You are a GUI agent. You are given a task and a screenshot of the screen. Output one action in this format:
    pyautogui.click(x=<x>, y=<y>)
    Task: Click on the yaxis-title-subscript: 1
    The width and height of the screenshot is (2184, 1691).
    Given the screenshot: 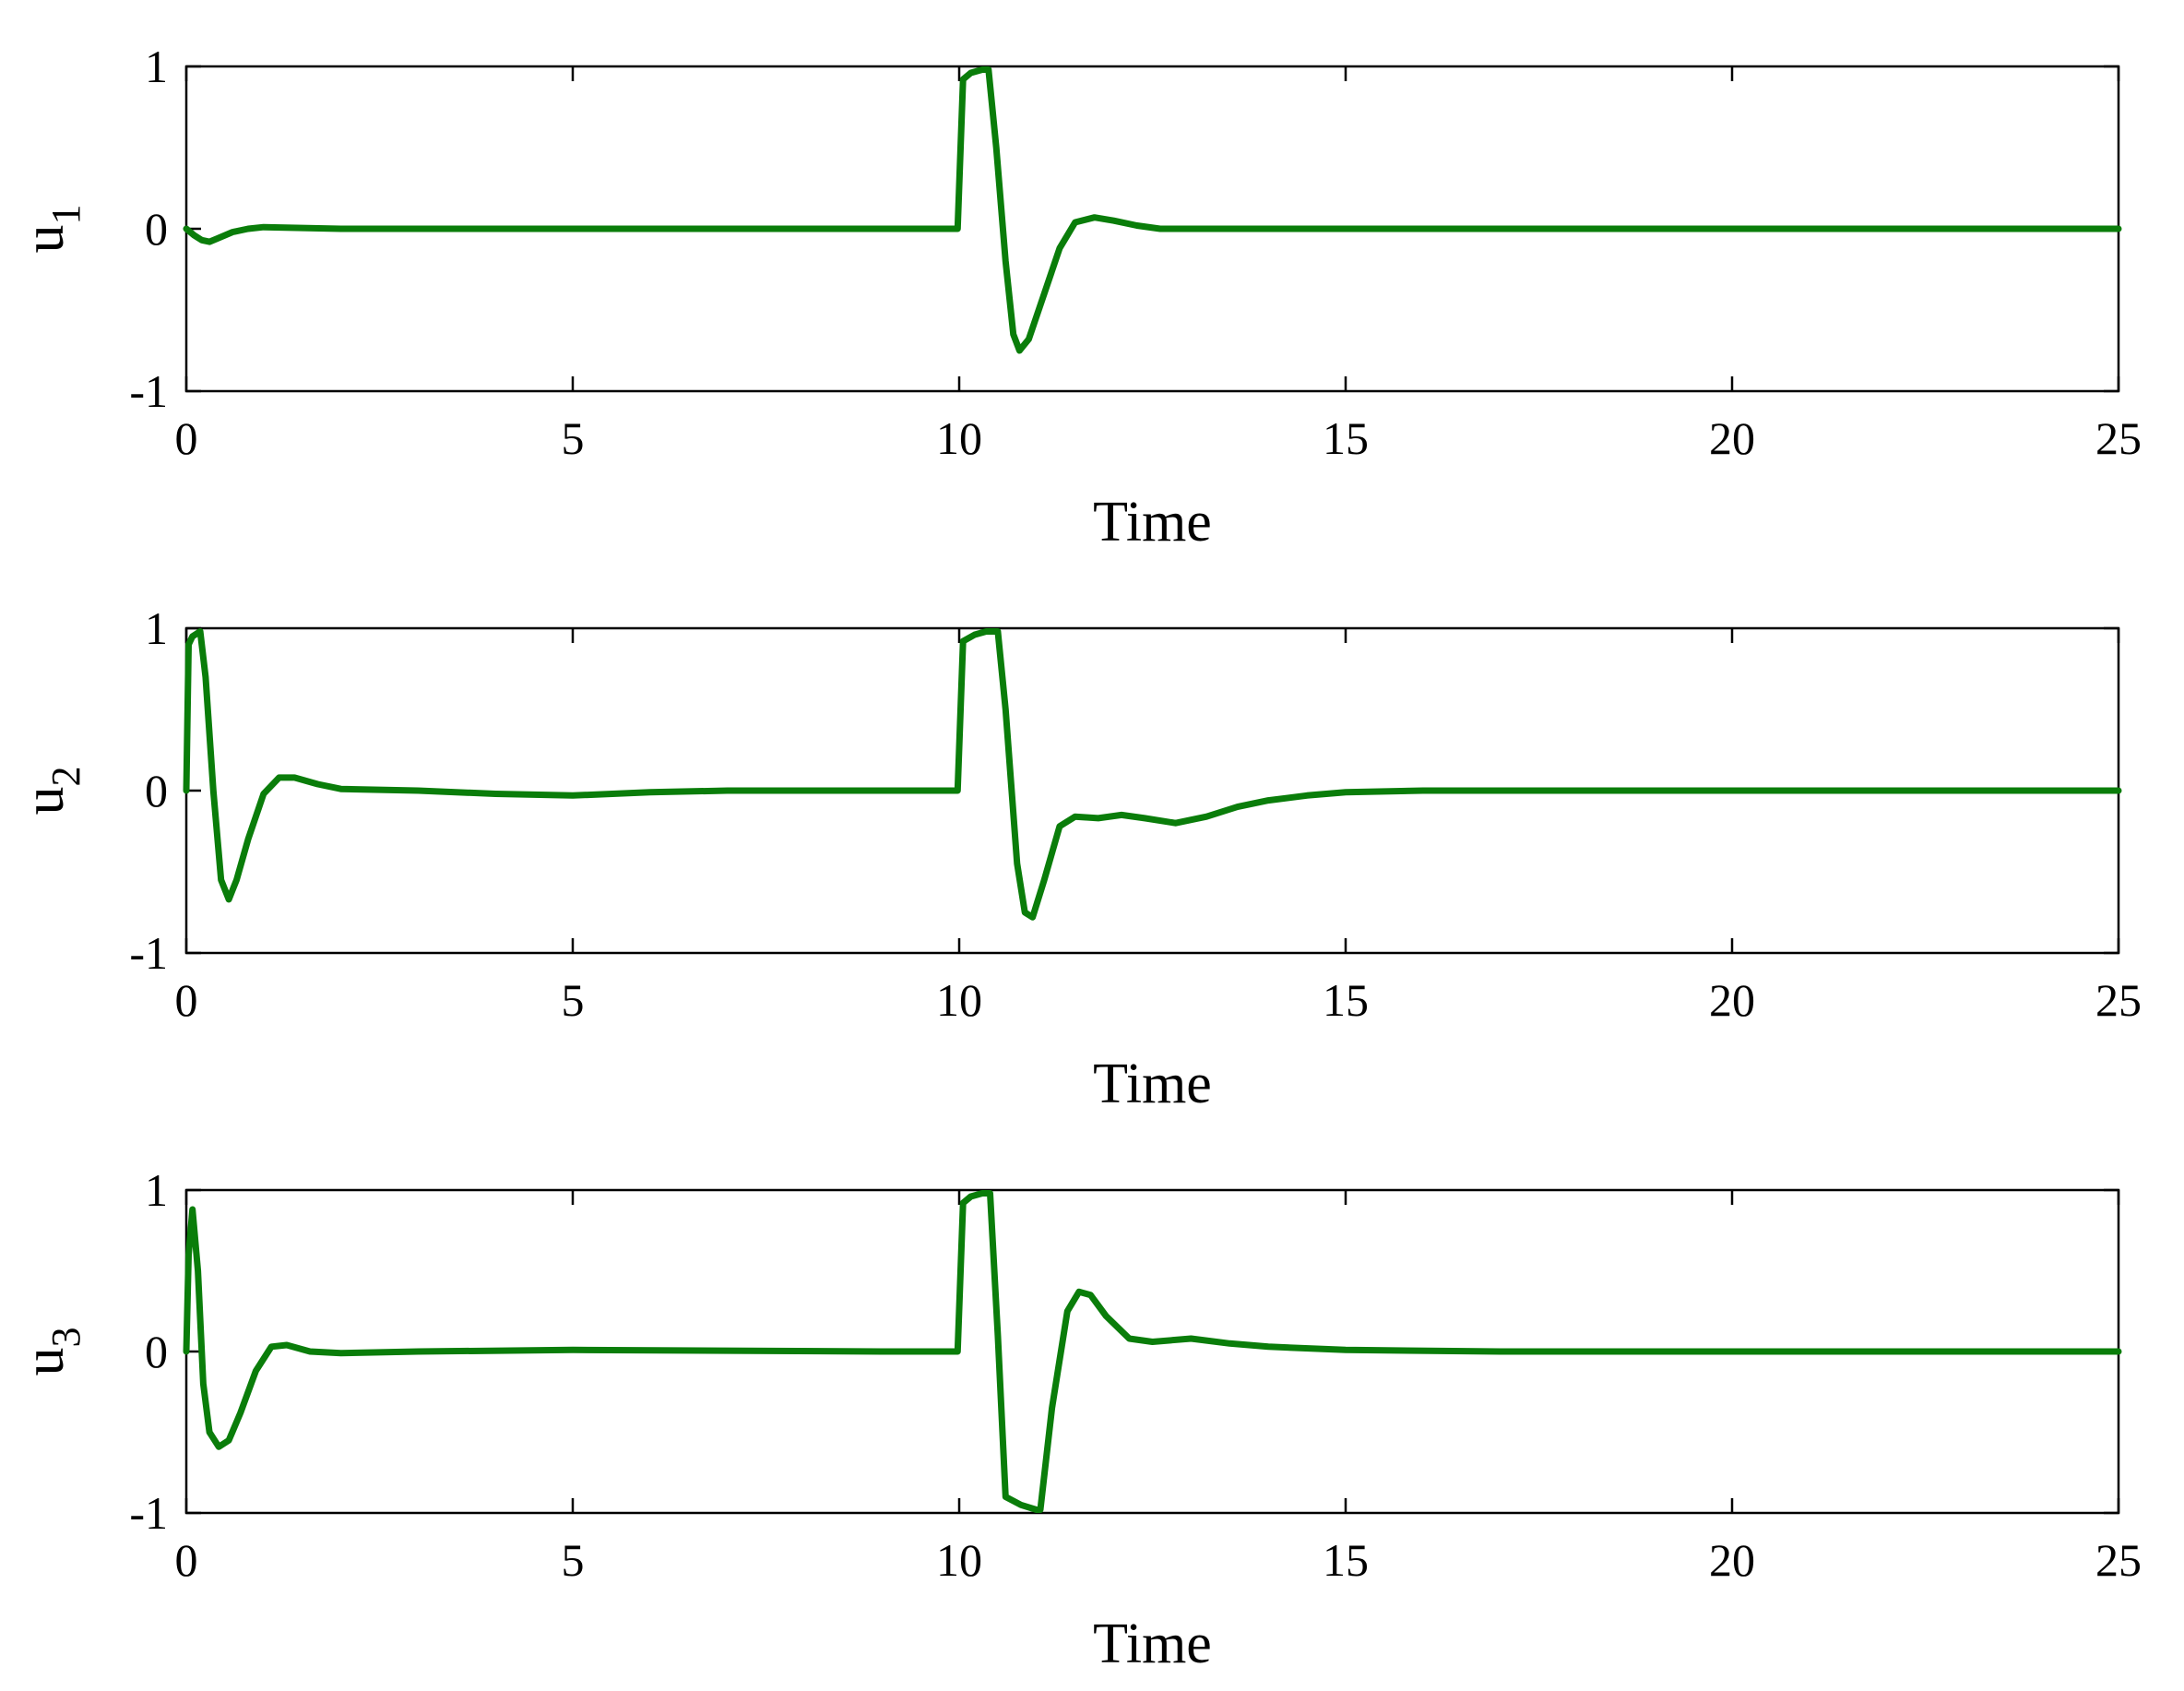 What is the action you would take?
    pyautogui.click(x=66, y=215)
    